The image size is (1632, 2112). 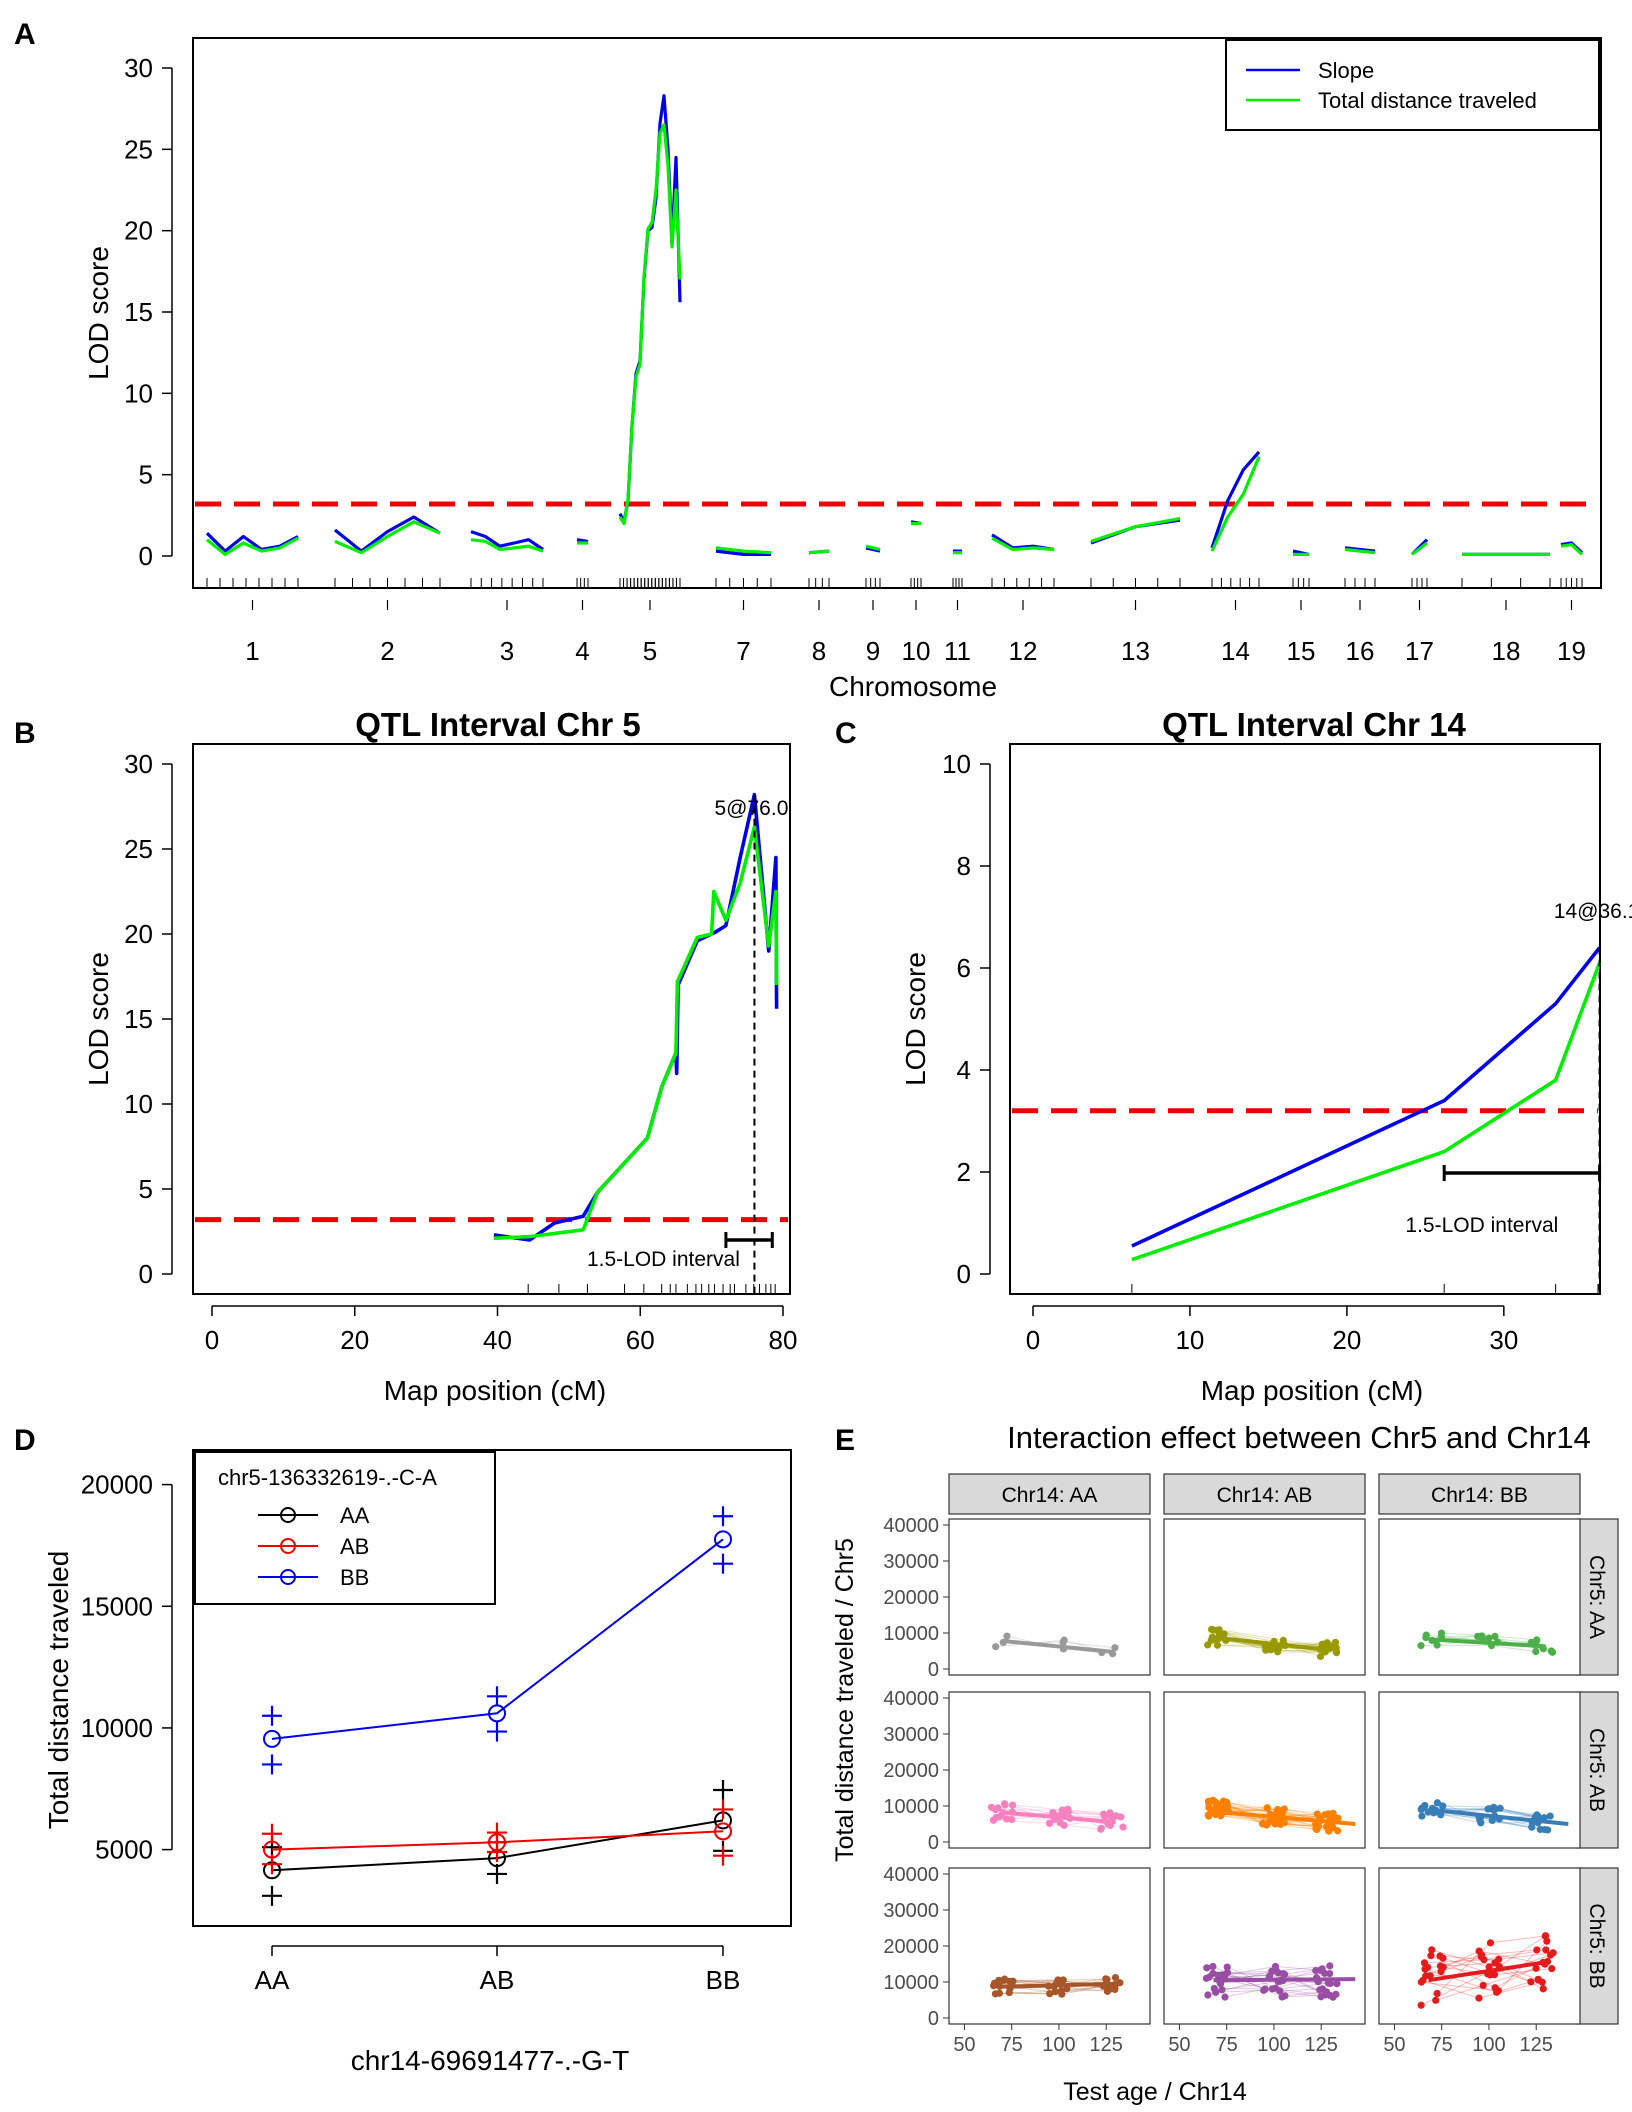 I want to click on panel-b-interval-label: 1.5-LOD interval, so click(x=663, y=1259).